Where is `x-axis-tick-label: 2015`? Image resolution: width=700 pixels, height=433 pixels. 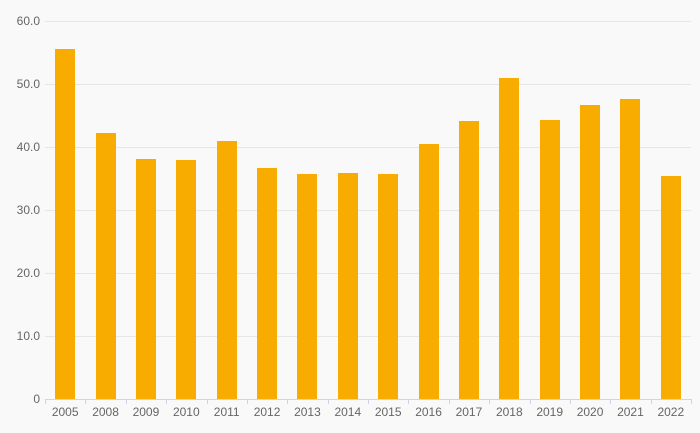 x-axis-tick-label: 2015 is located at coordinates (388, 412).